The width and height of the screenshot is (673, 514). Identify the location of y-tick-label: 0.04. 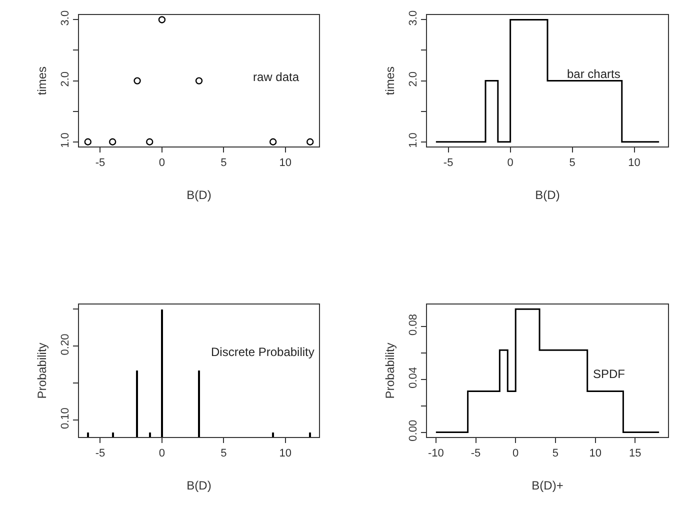
(414, 377).